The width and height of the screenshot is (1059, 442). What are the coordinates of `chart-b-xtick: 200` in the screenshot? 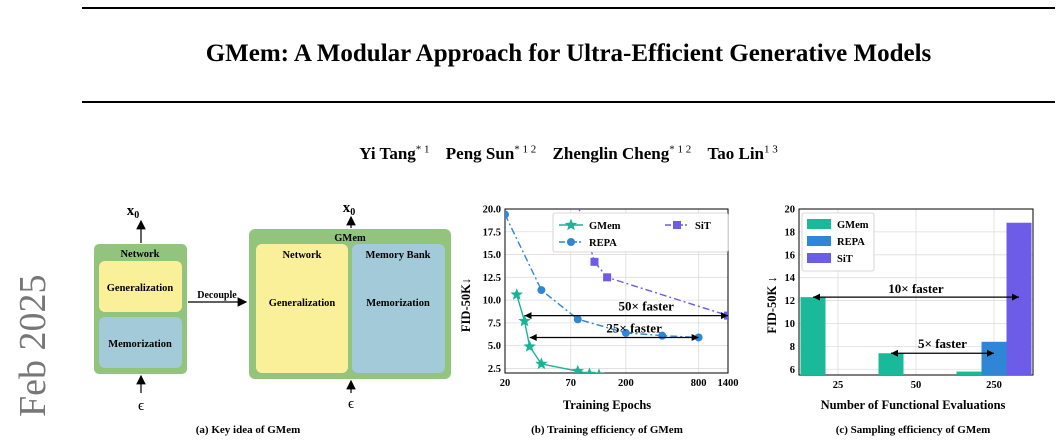 It's located at (626, 383).